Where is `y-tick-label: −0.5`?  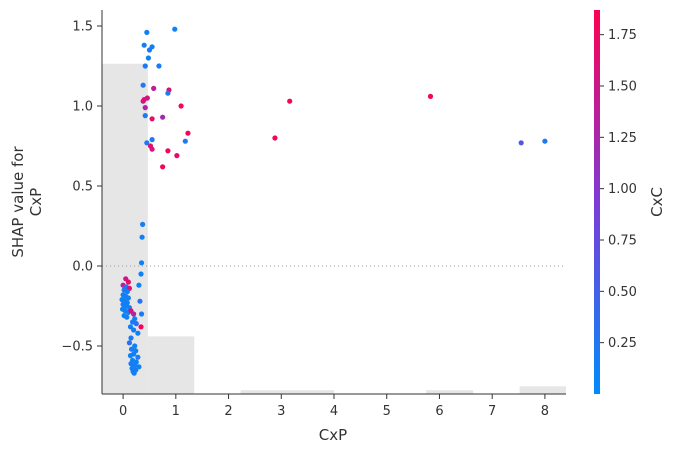 y-tick-label: −0.5 is located at coordinates (77, 347).